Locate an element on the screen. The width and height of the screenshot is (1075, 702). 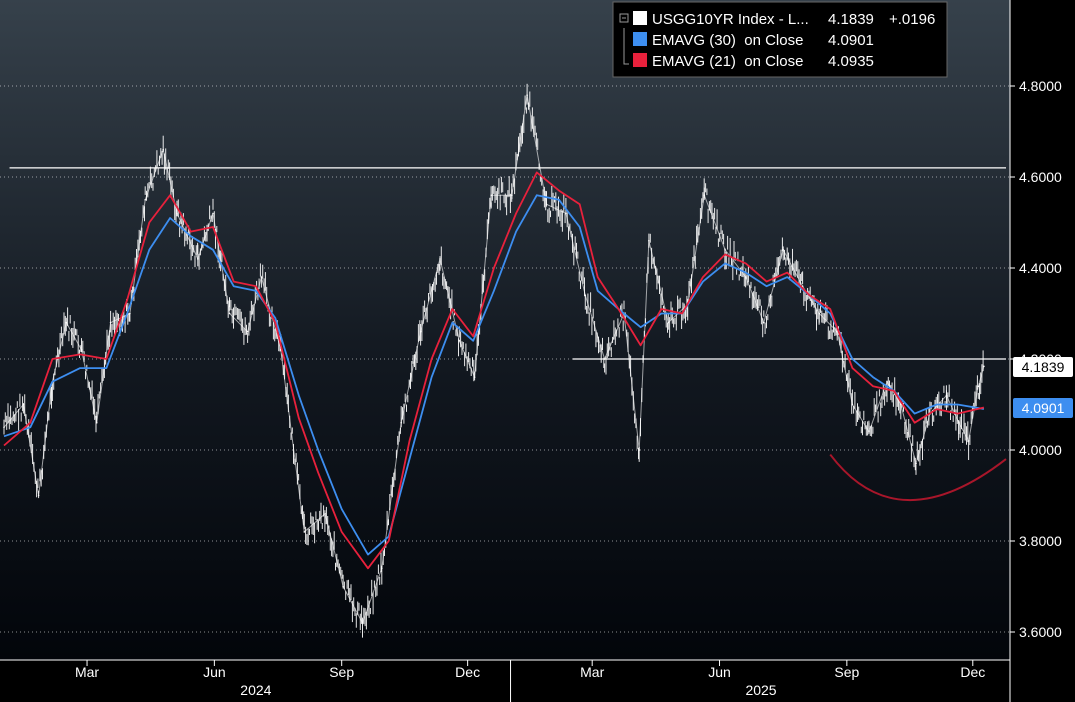
year-label: 2025 is located at coordinates (760, 690).